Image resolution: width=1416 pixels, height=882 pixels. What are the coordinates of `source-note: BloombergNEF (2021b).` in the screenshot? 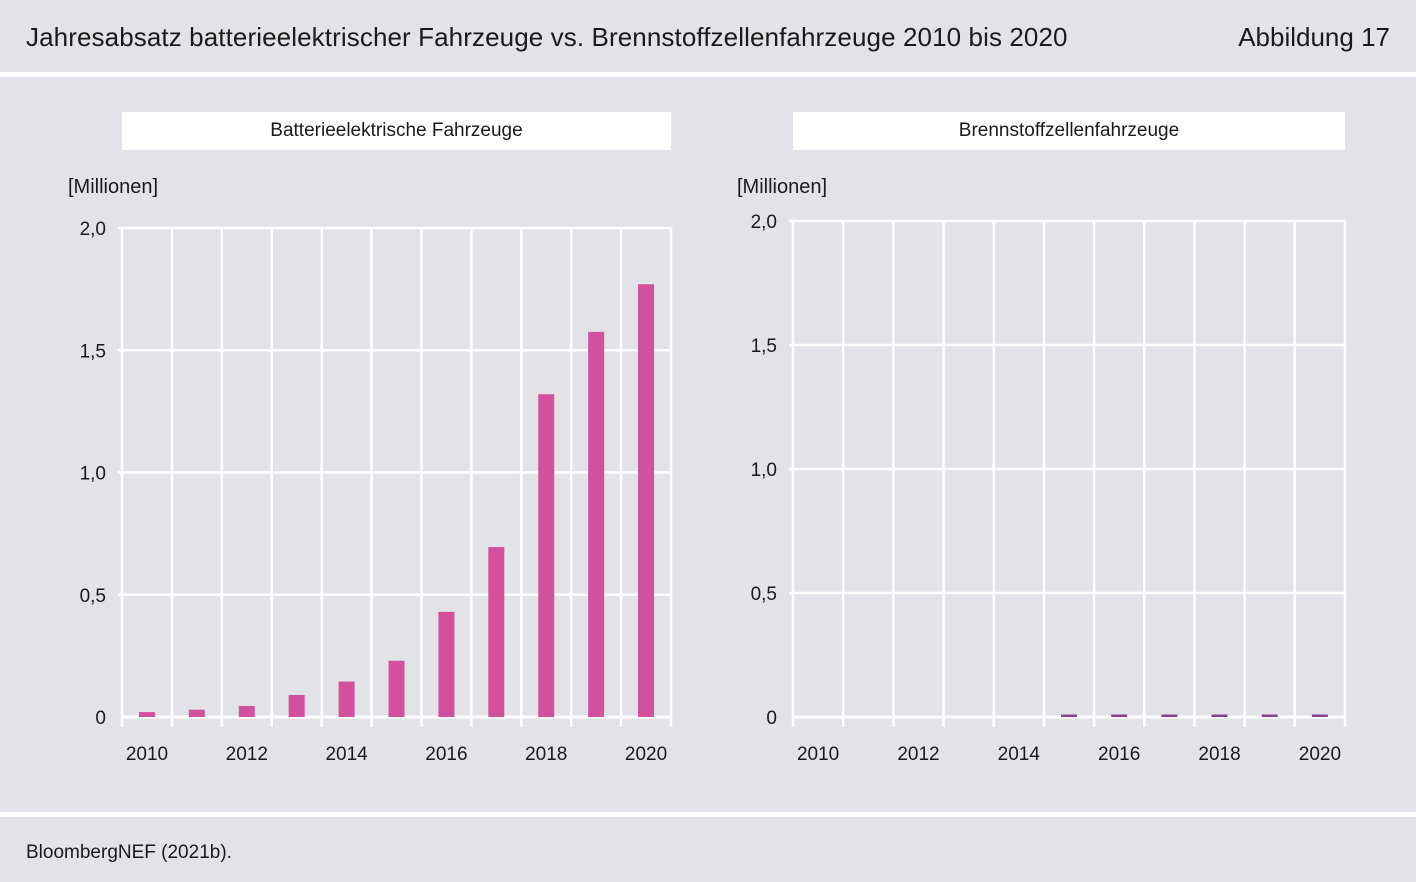 It's located at (129, 852).